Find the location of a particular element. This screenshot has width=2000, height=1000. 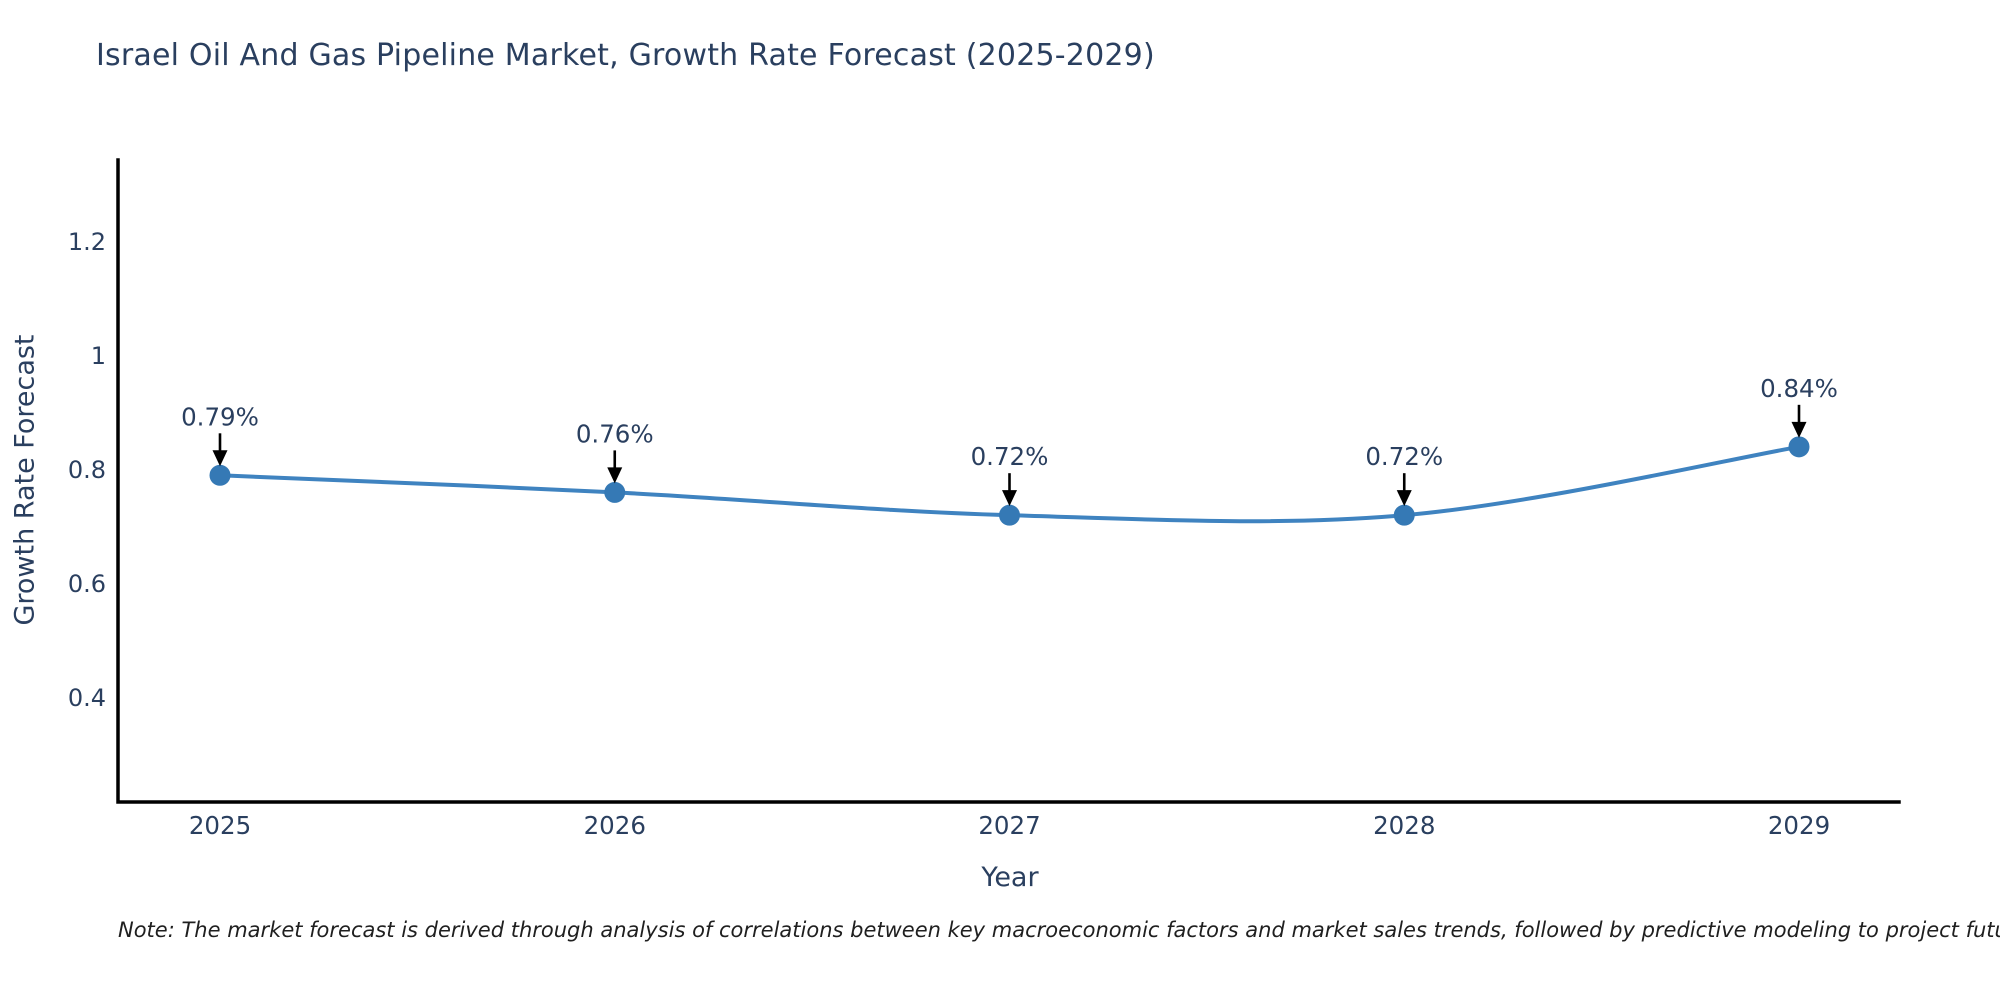

data-point-2025 is located at coordinates (220, 475).